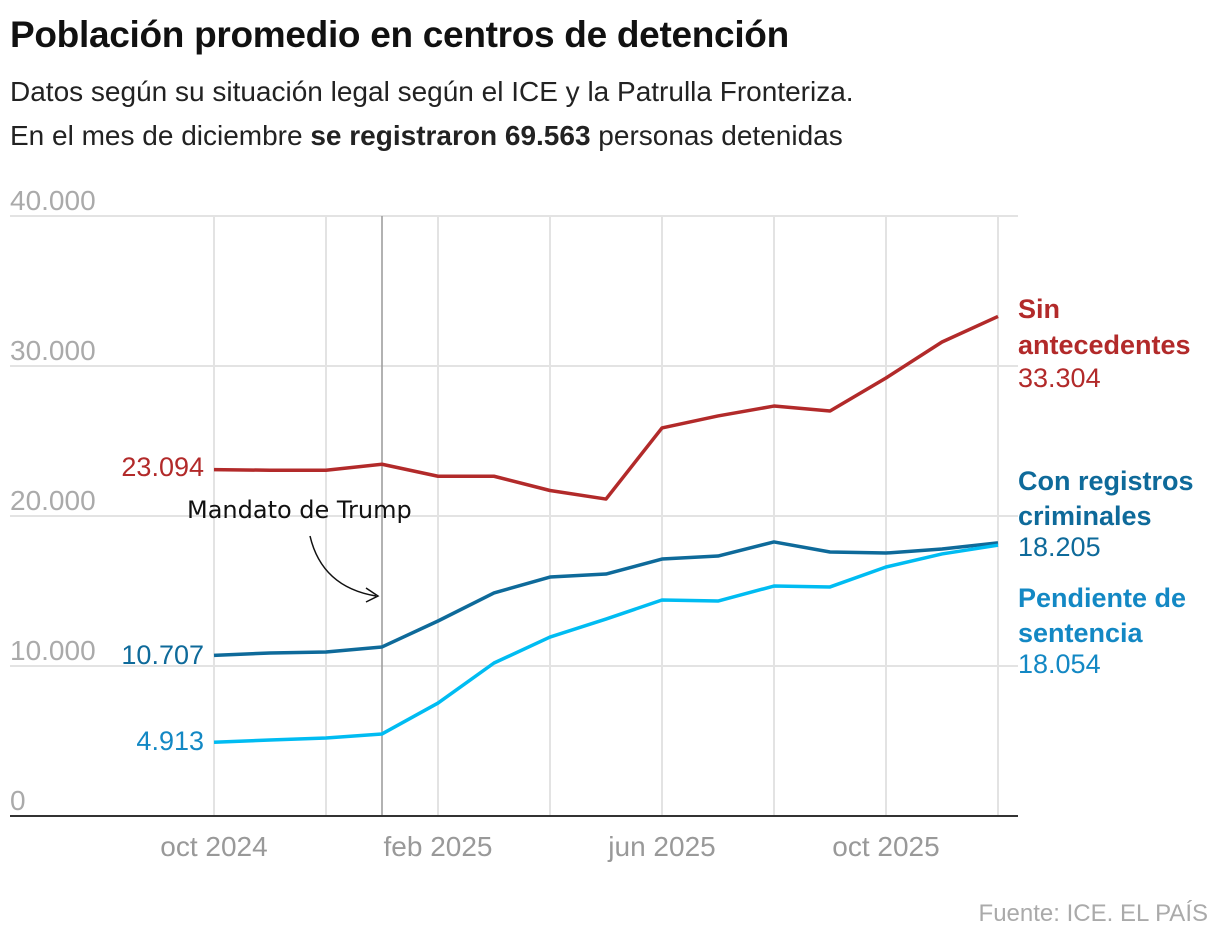 The width and height of the screenshot is (1220, 944). Describe the element at coordinates (53, 200) in the screenshot. I see `y-tick-label: 40.000` at that location.